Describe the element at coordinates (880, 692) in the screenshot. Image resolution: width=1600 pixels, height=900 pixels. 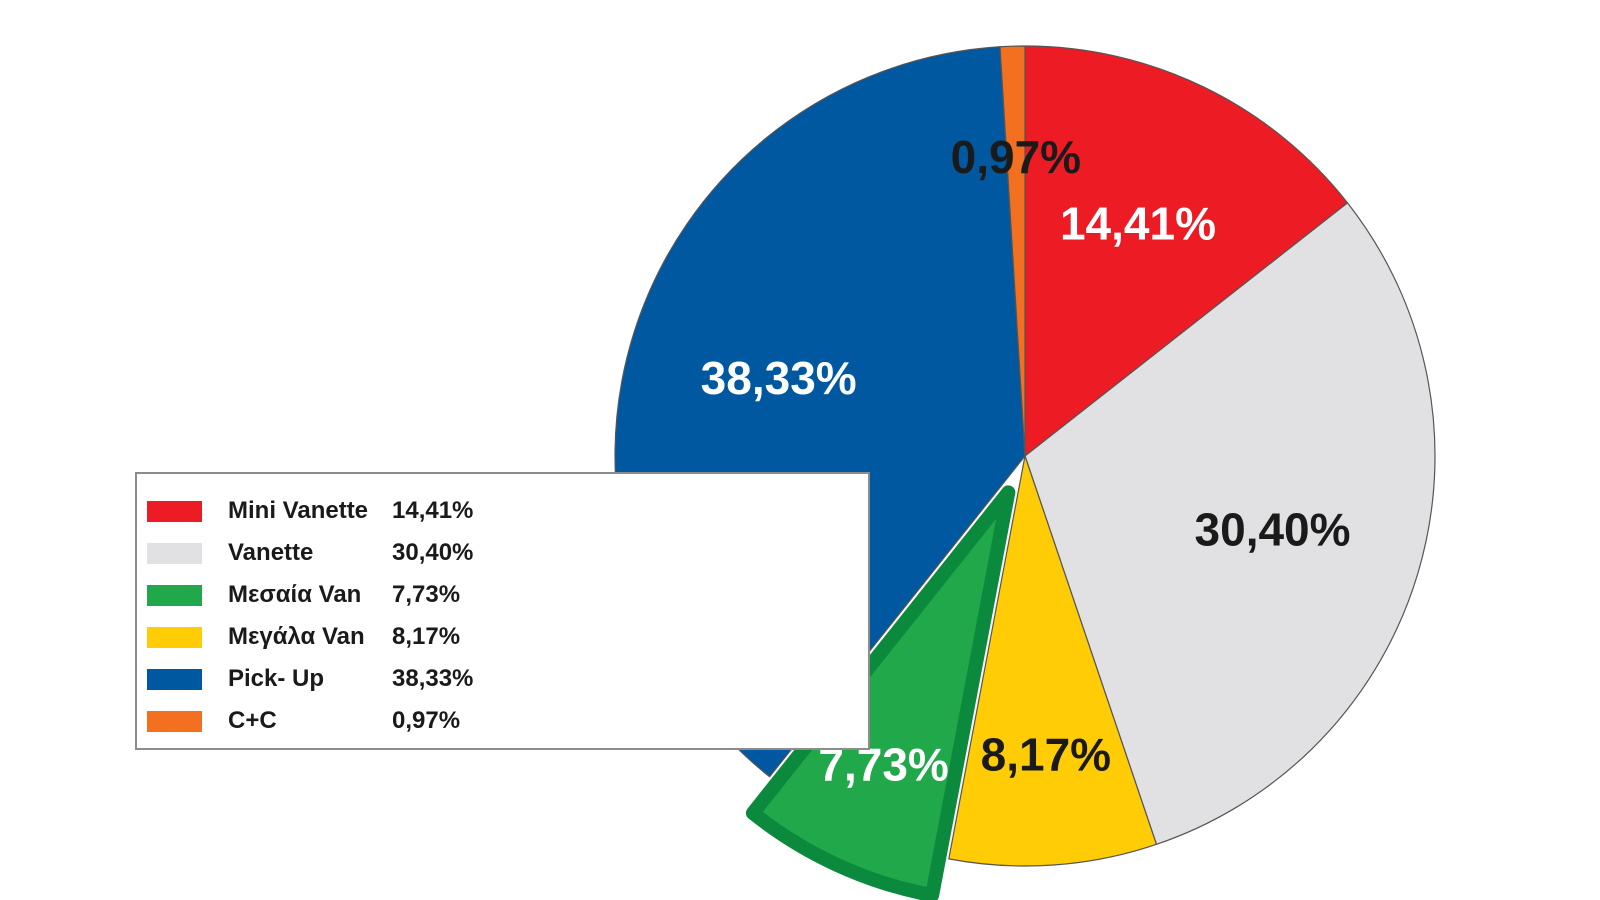
I see `pie-slice-μεσαία-van` at that location.